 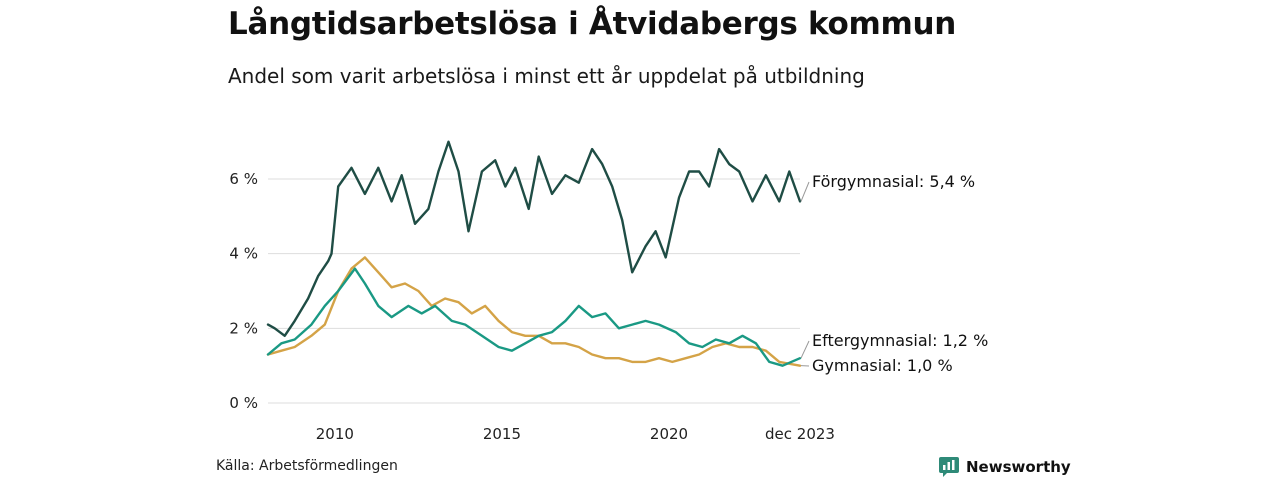 I want to click on x-axis: 2010 2015 2020 dec 2023, so click(x=575, y=434).